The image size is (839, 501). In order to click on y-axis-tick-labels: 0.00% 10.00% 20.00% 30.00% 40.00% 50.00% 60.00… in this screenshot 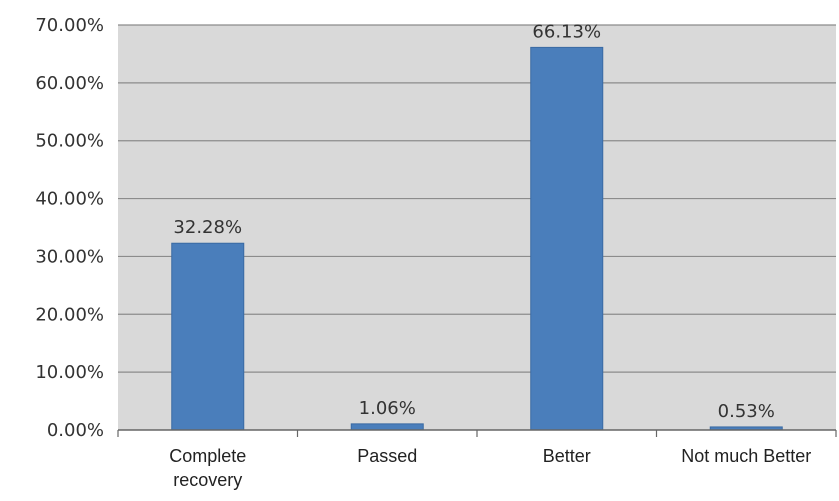, I will do `click(69, 228)`.